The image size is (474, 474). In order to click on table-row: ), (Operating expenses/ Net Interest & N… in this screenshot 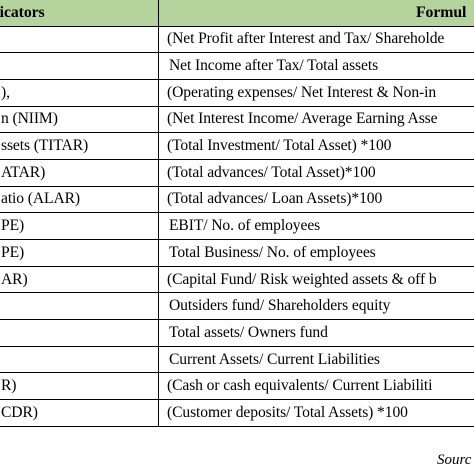, I will do `click(237, 93)`.